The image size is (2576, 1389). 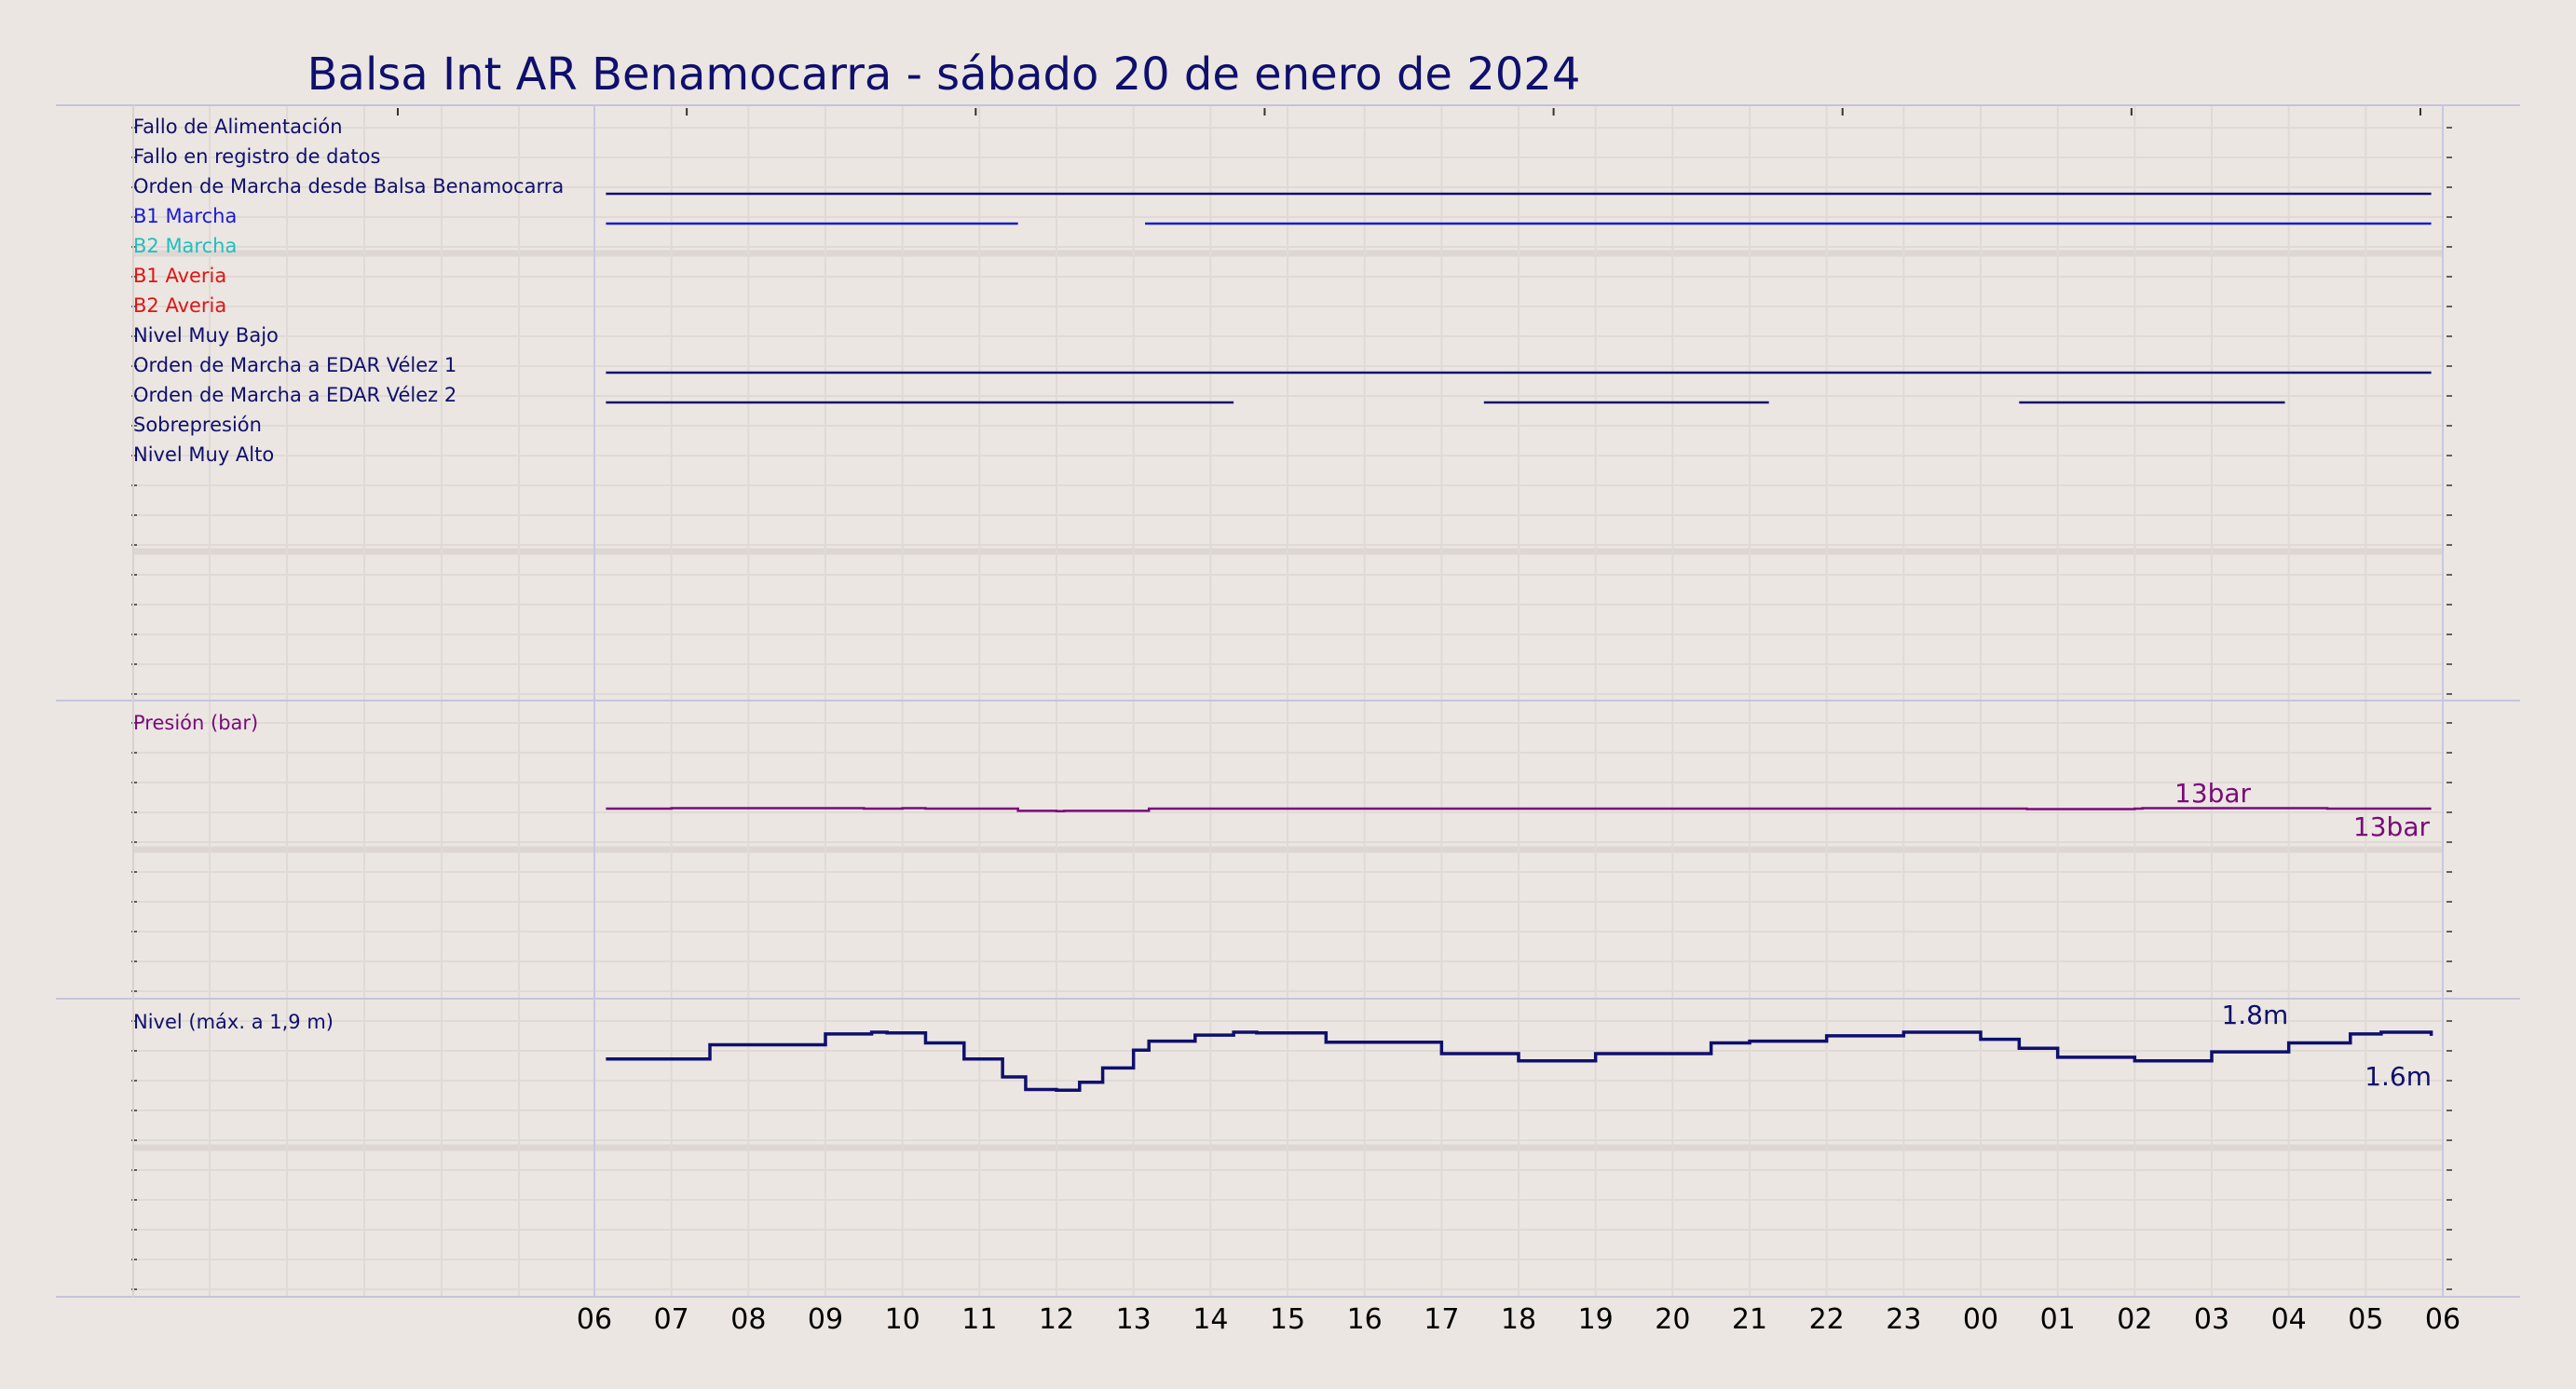 What do you see at coordinates (1287, 1319) in the screenshot?
I see `x-tick-label: 15` at bounding box center [1287, 1319].